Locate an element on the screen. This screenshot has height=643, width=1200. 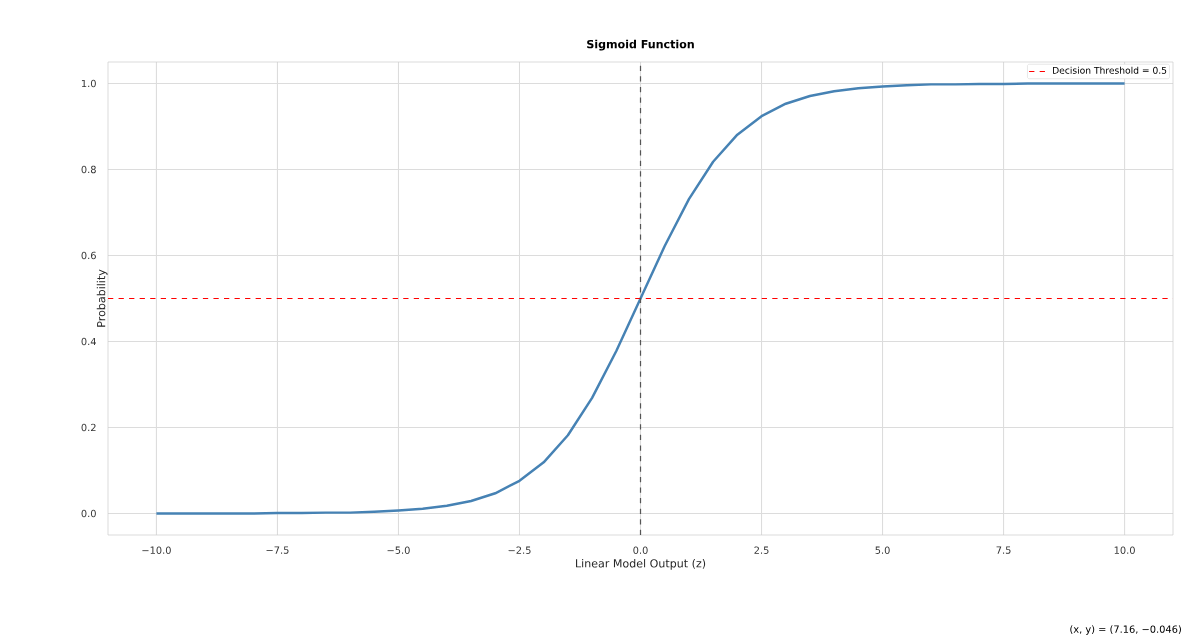
y-tick-label: 0.6 is located at coordinates (88, 255).